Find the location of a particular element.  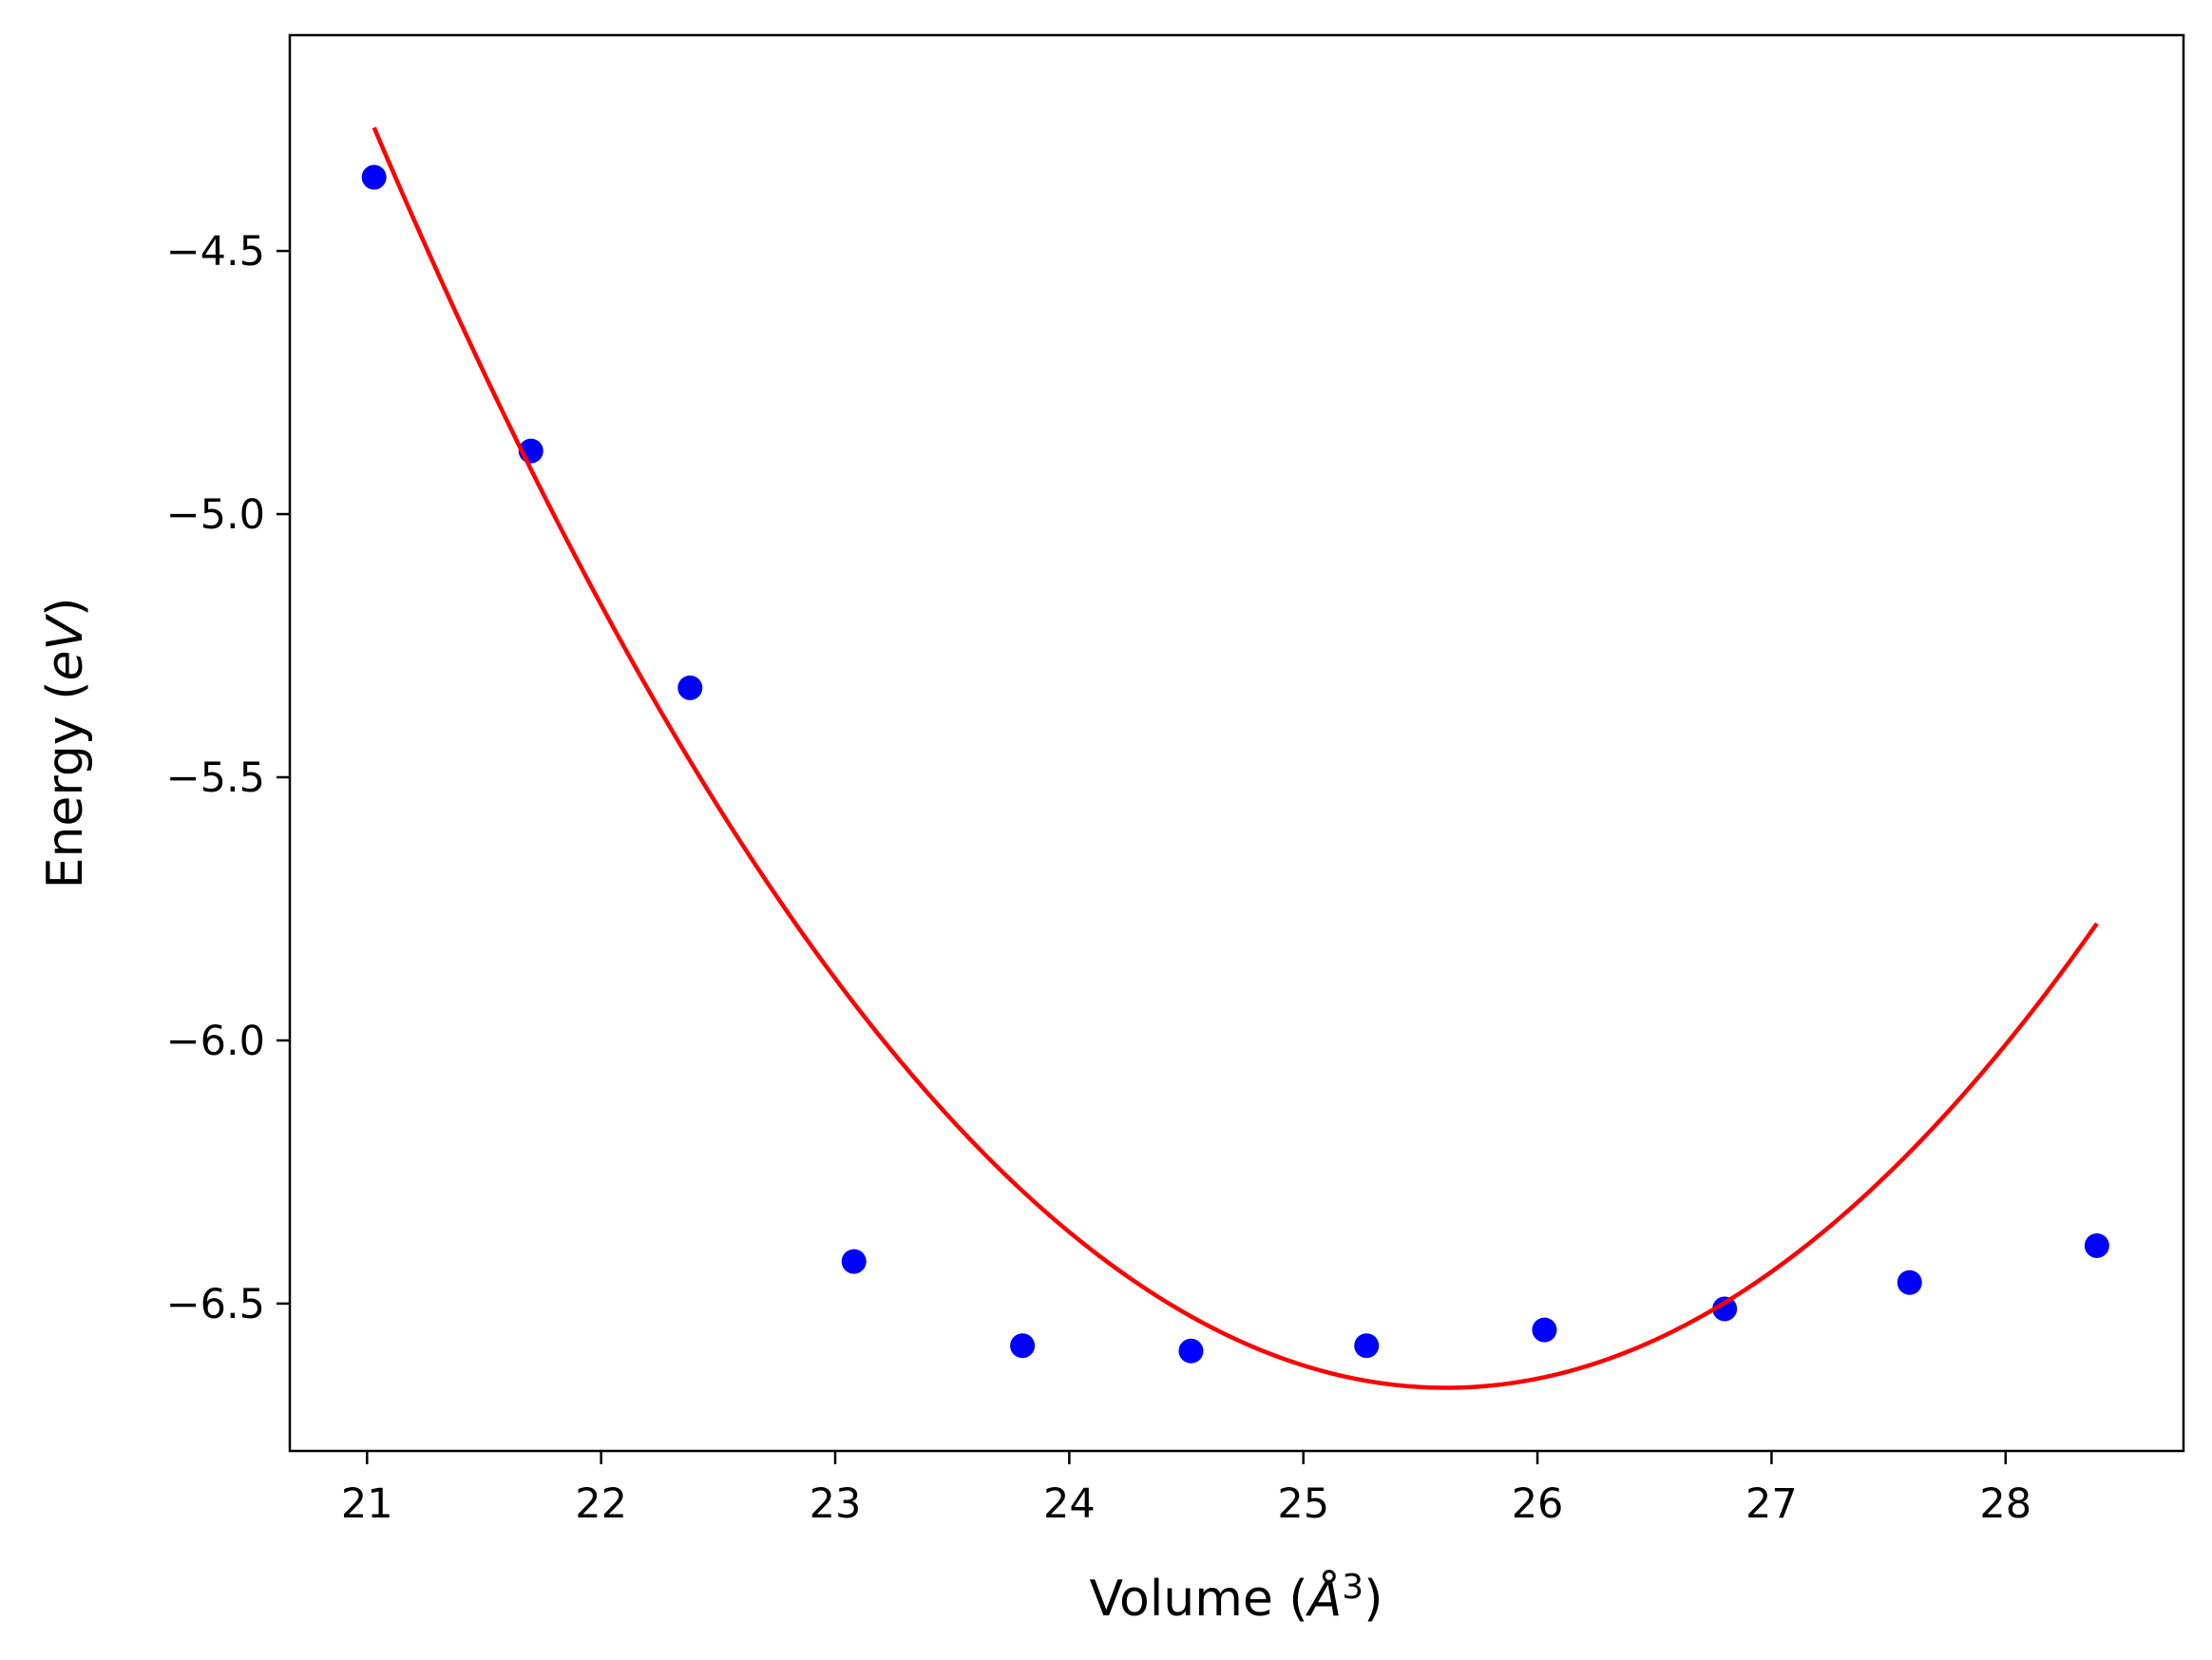

x-axis-label-power: 3 is located at coordinates (1352, 1587).